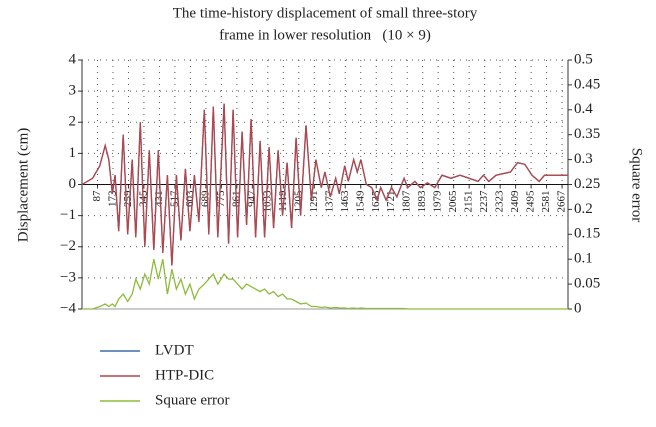 Image resolution: width=656 pixels, height=427 pixels. I want to click on y2-tick-label: 0.3, so click(583, 159).